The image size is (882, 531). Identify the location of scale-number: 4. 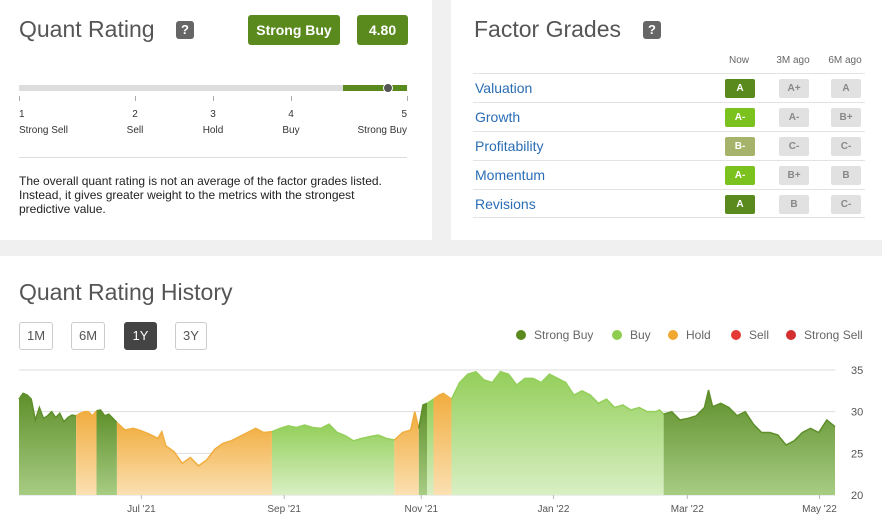
(291, 114).